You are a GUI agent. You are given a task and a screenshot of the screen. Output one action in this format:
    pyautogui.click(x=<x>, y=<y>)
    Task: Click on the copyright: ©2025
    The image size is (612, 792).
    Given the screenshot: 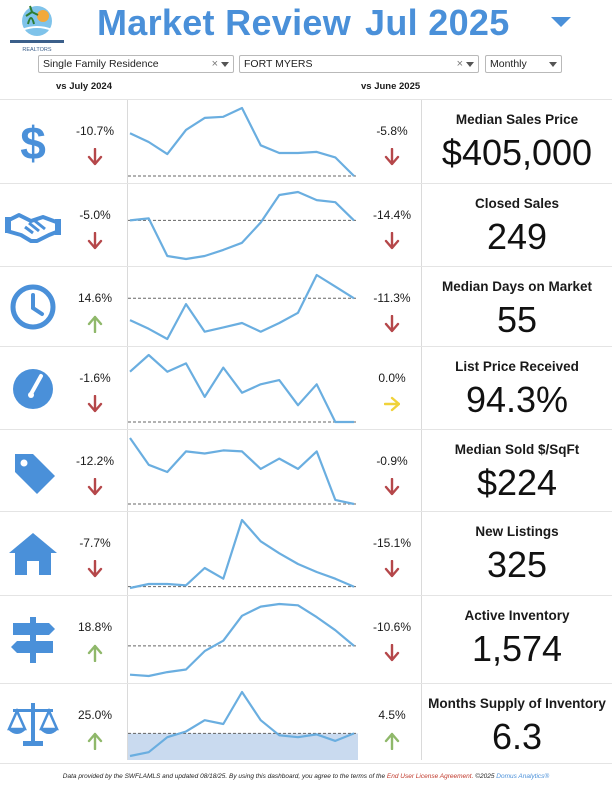 What is the action you would take?
    pyautogui.click(x=485, y=776)
    